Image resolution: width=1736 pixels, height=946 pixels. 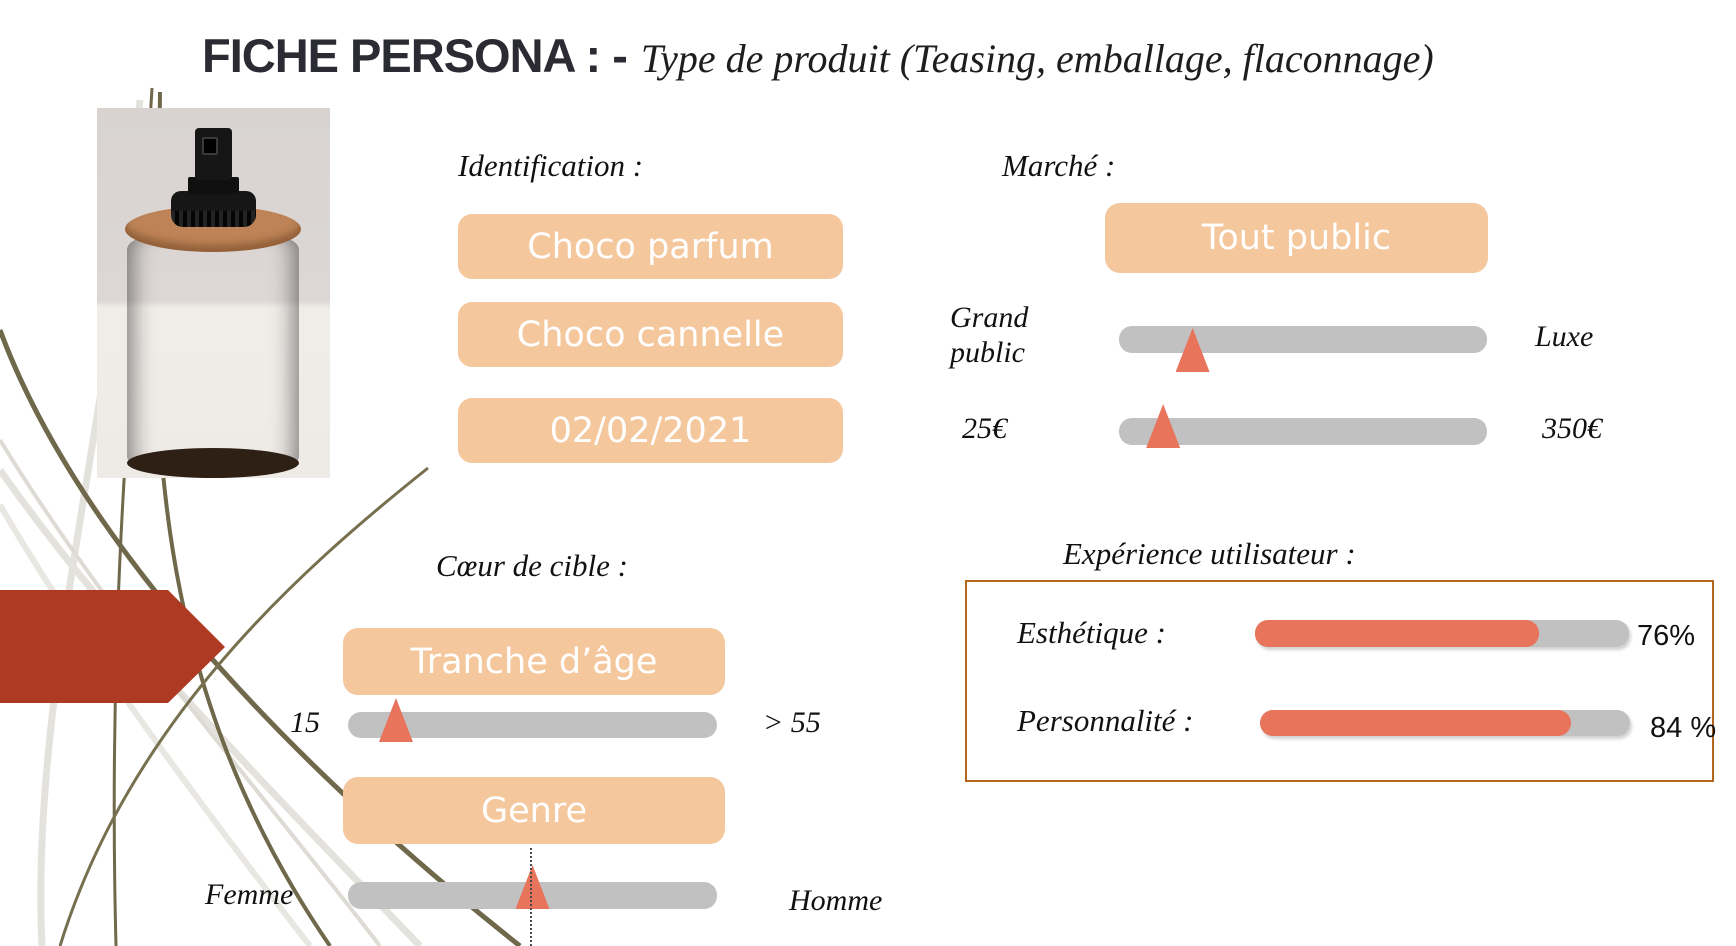 I want to click on age-left-label: 15, so click(x=305, y=722).